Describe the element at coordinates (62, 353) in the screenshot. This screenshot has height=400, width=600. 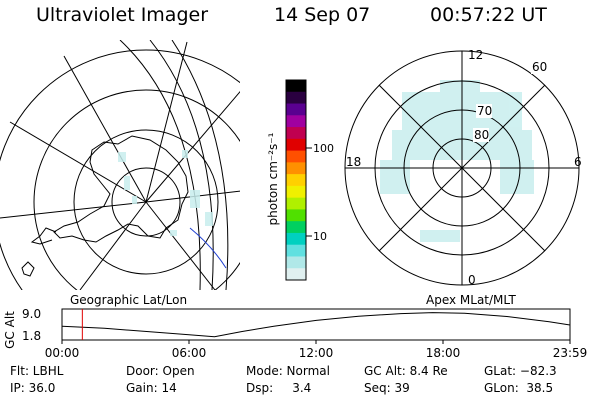
I see `alt-xtick-0000: 00:00` at that location.